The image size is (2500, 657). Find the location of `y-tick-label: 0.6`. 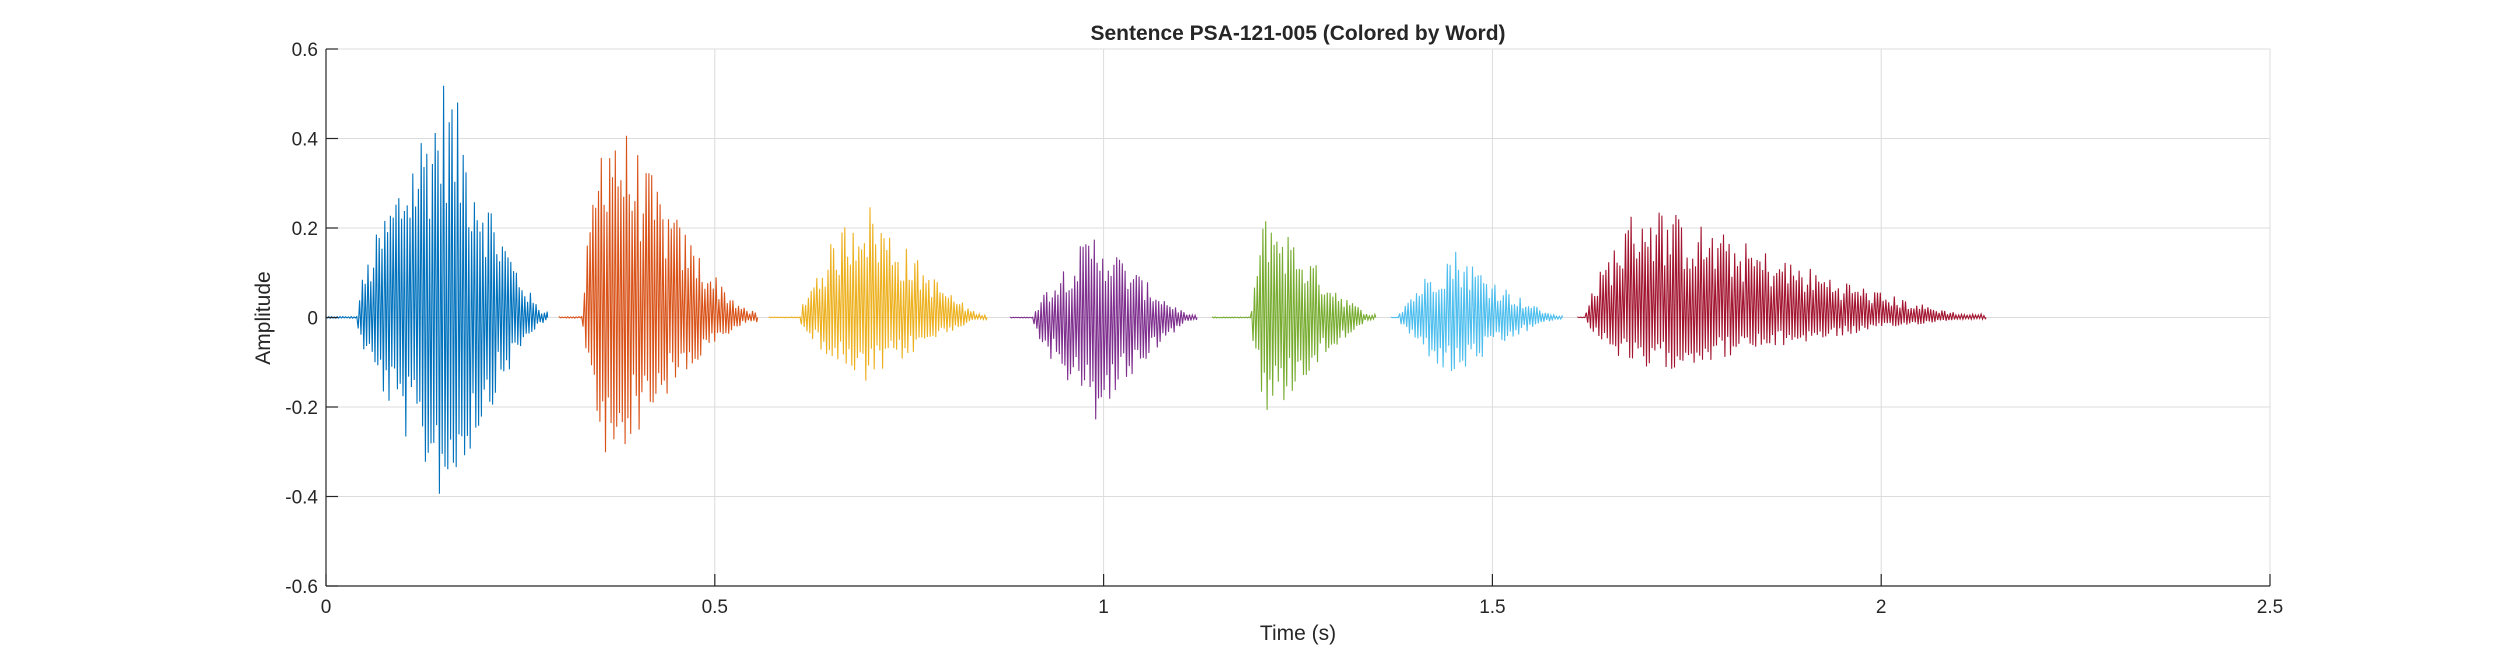

y-tick-label: 0.6 is located at coordinates (305, 50).